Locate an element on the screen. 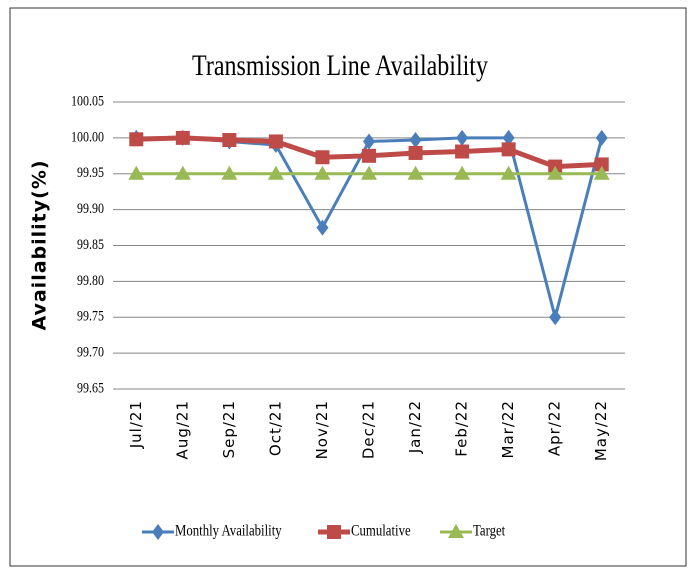  y-tick-label: 99.80 is located at coordinates (90, 280).